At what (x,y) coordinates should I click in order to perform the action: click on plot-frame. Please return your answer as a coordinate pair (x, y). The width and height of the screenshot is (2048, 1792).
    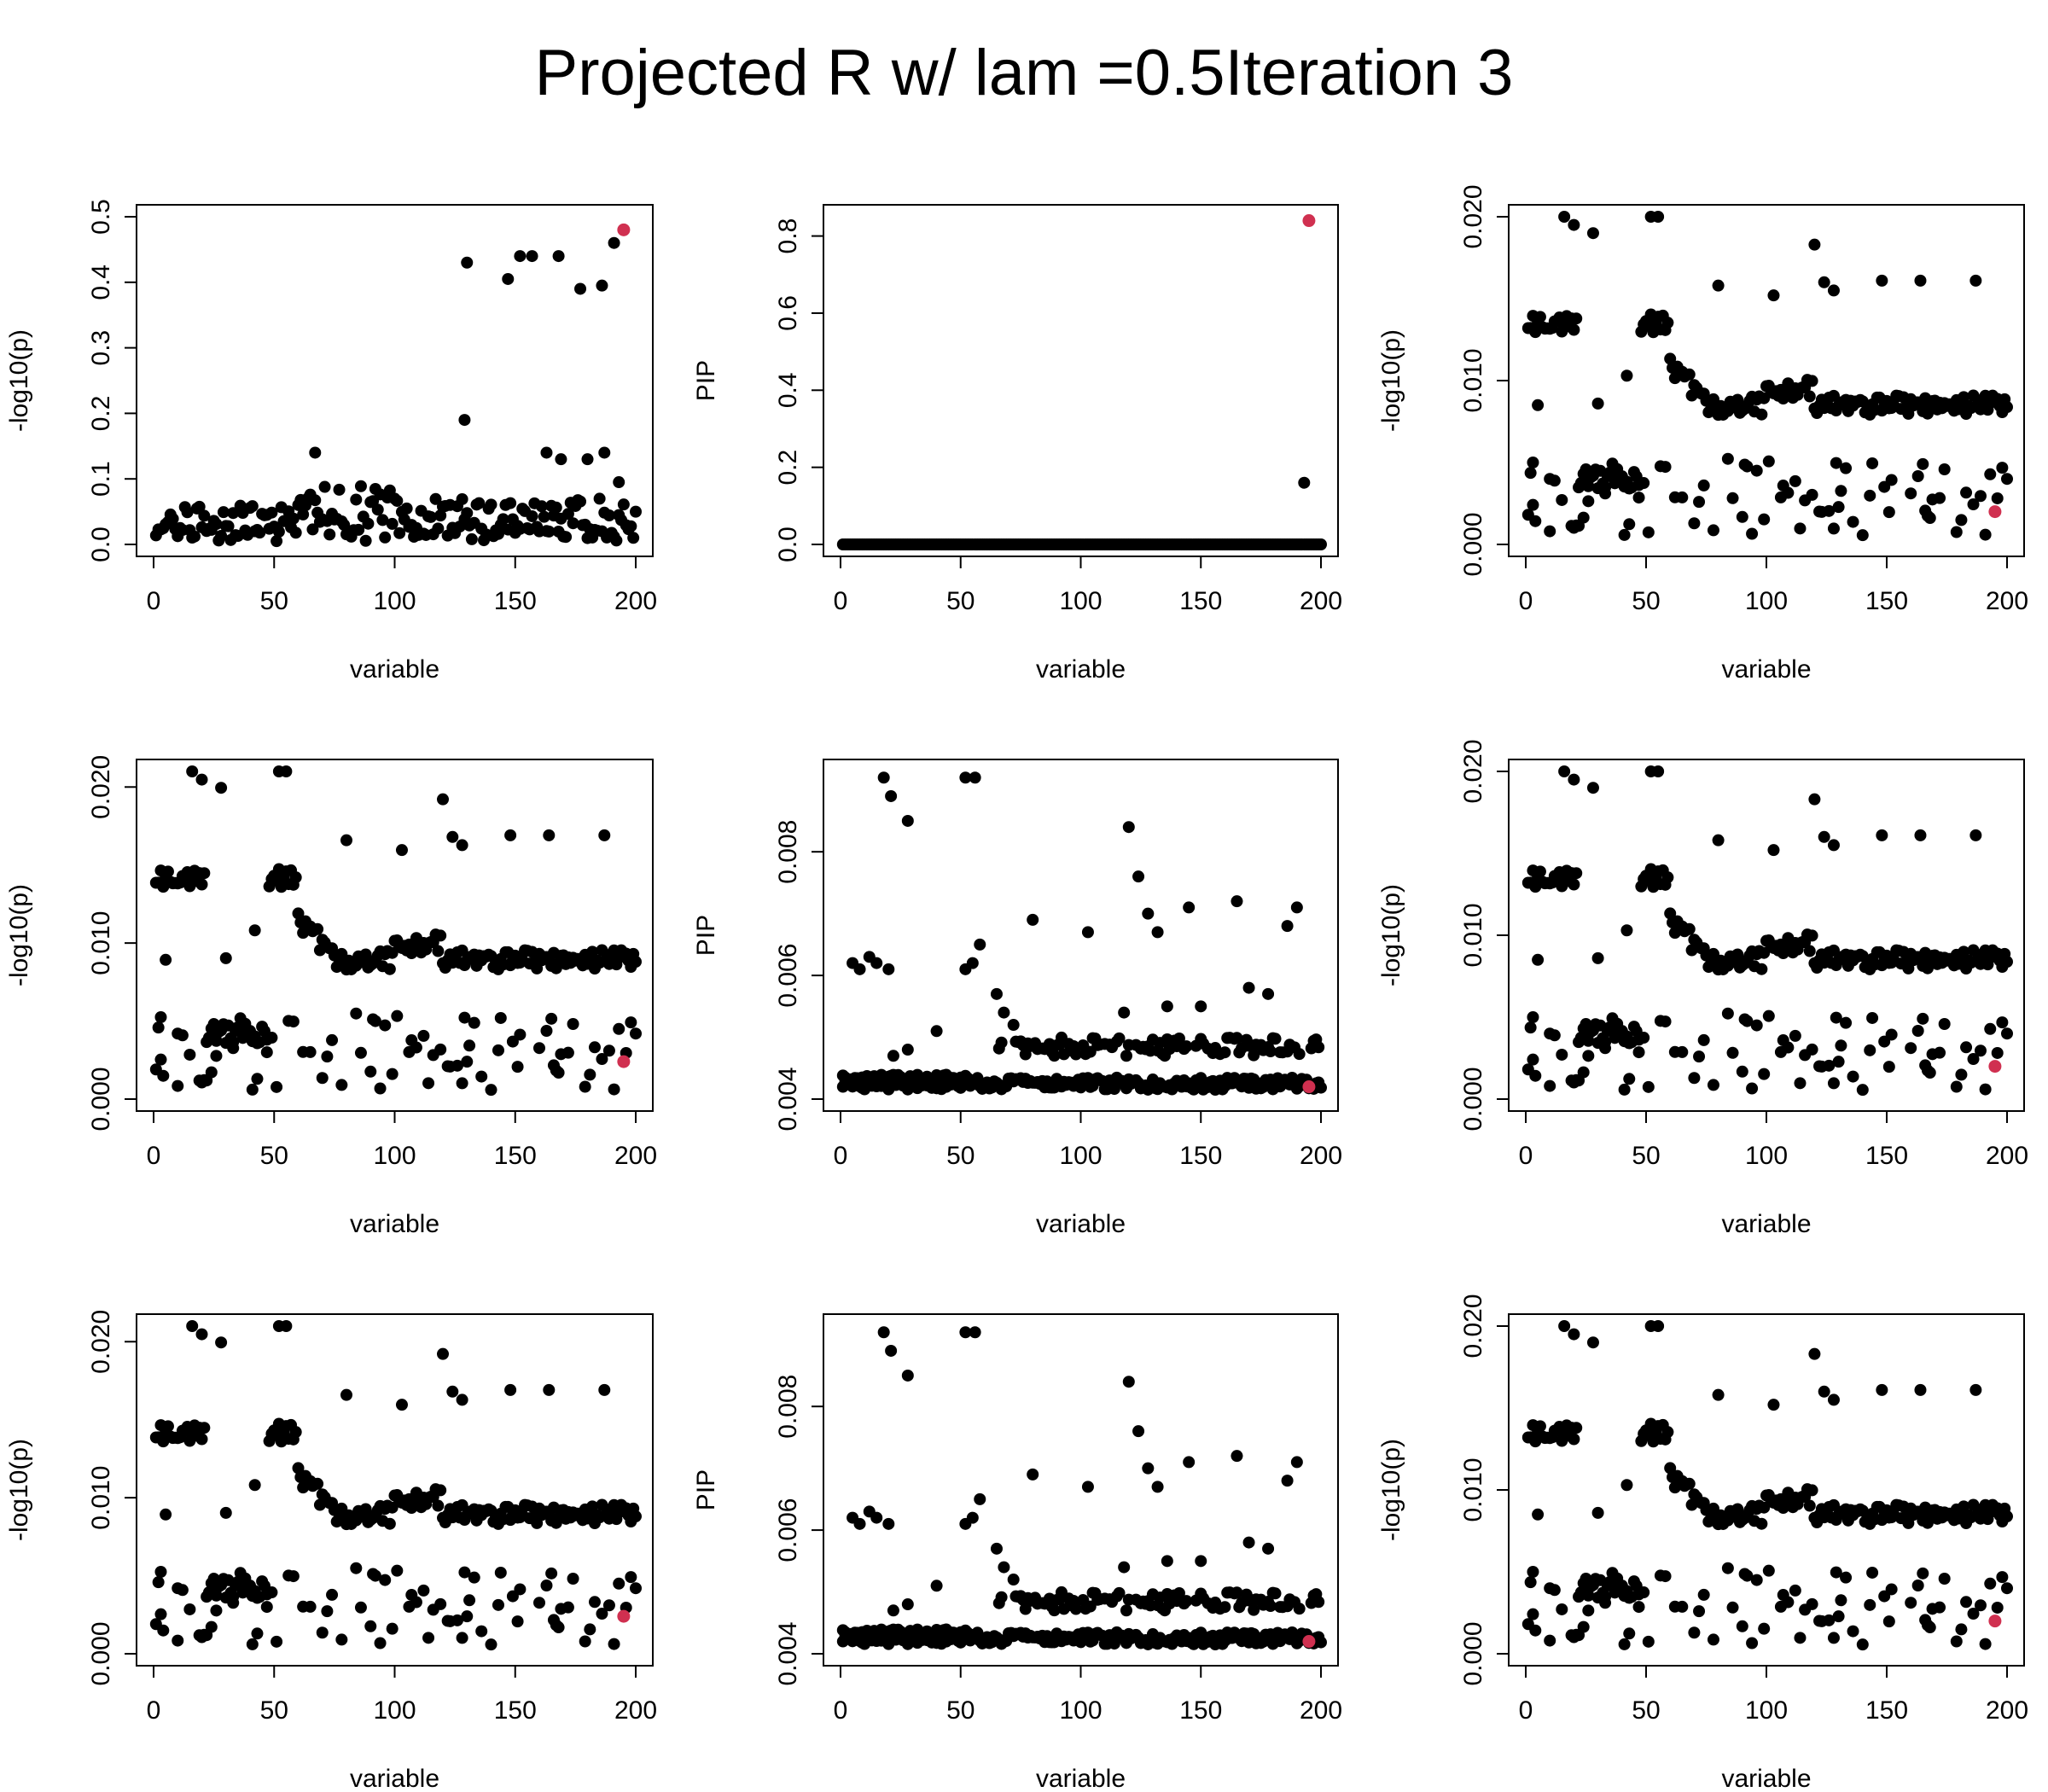
    Looking at the image, I should click on (1081, 1490).